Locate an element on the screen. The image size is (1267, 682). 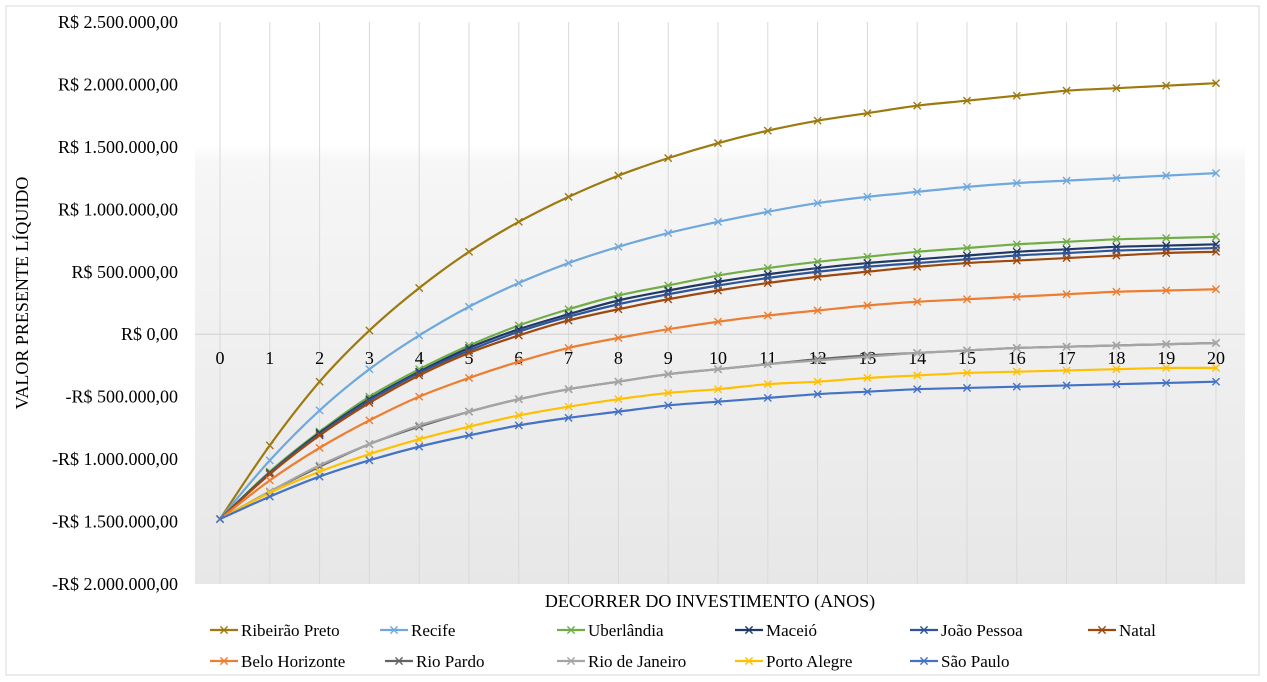
legend-label: João Pessoa is located at coordinates (982, 630).